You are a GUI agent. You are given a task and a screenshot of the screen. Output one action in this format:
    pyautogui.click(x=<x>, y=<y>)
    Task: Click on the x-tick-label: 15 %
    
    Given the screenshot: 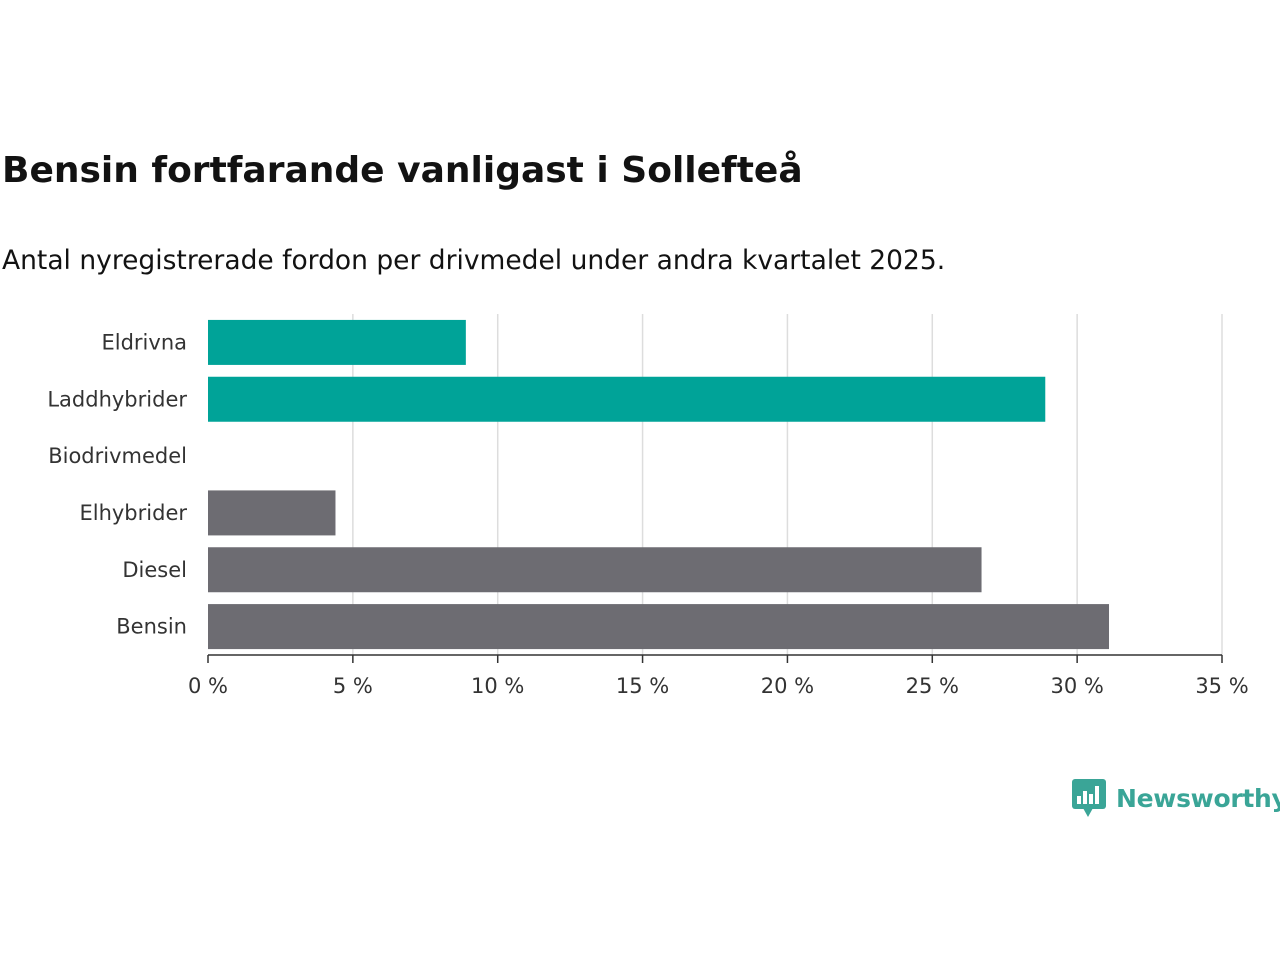 What is the action you would take?
    pyautogui.click(x=642, y=686)
    